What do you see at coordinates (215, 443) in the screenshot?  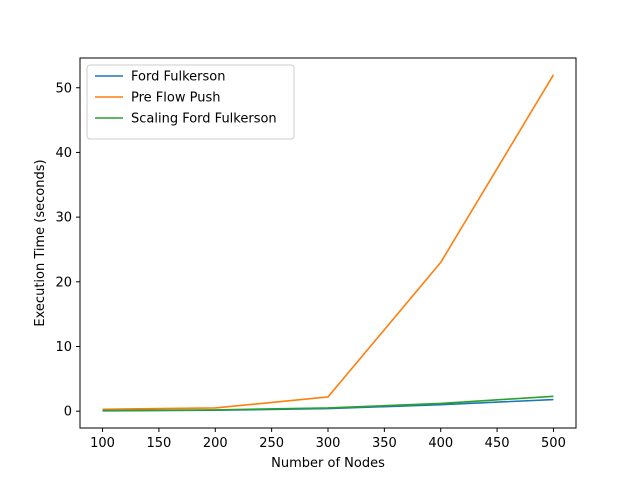 I see `x-tick-label: 200` at bounding box center [215, 443].